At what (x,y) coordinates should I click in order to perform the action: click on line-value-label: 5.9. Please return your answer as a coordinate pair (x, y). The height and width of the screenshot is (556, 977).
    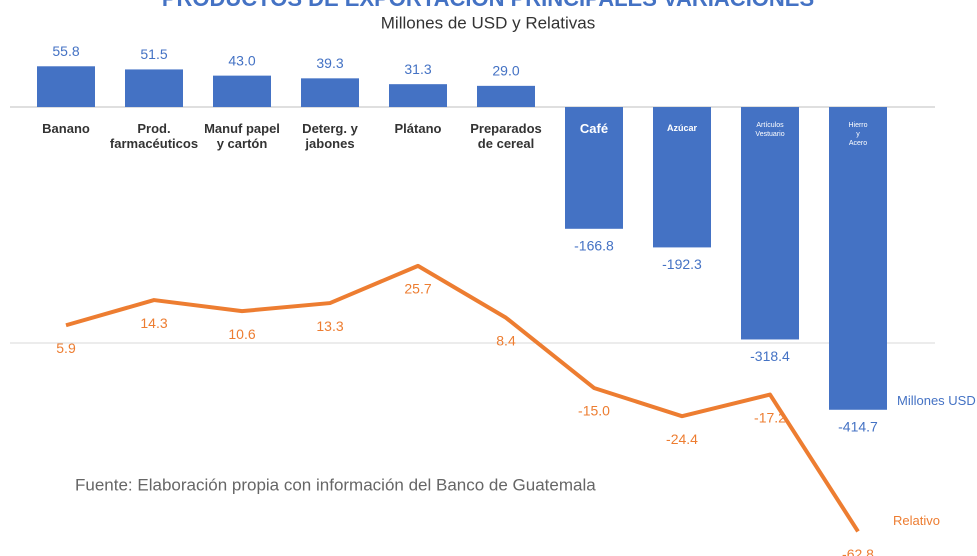
    Looking at the image, I should click on (66, 348).